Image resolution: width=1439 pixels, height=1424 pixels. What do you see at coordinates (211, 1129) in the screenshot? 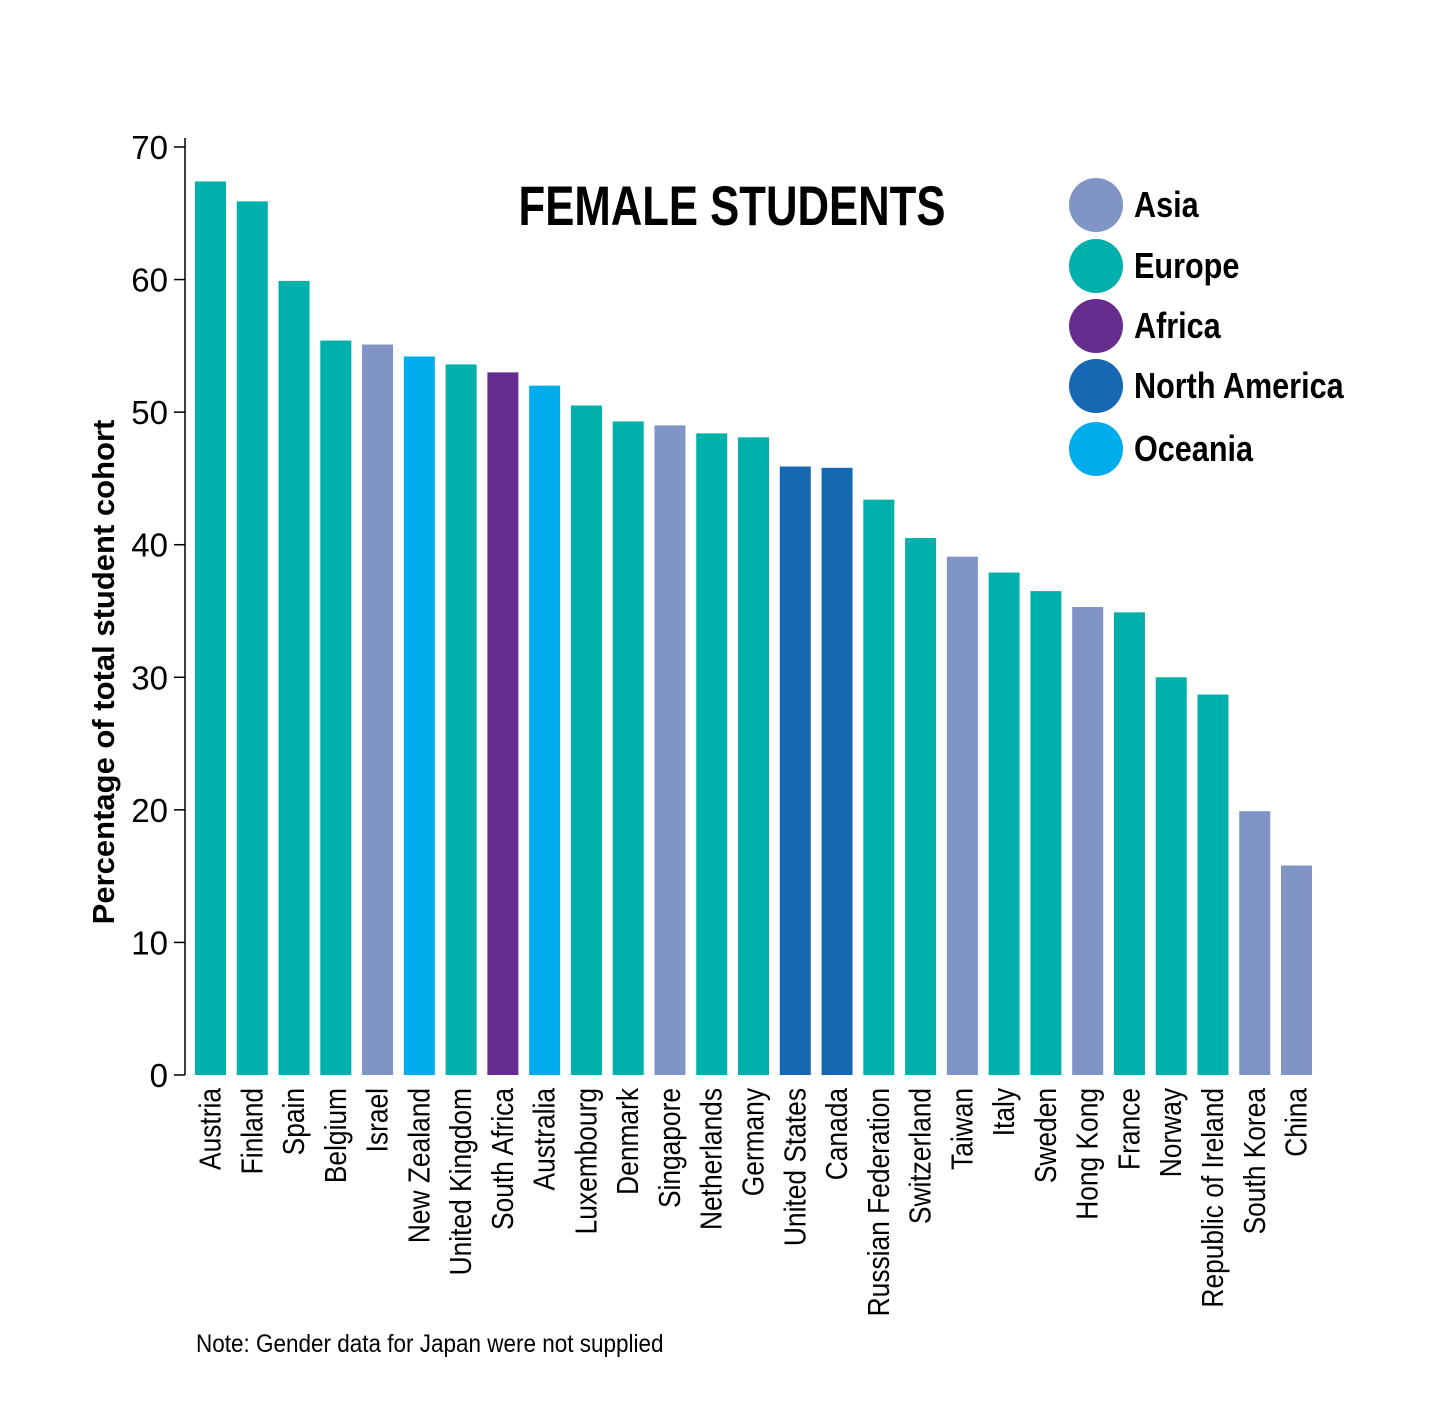
I see `x-tick-label: Austria` at bounding box center [211, 1129].